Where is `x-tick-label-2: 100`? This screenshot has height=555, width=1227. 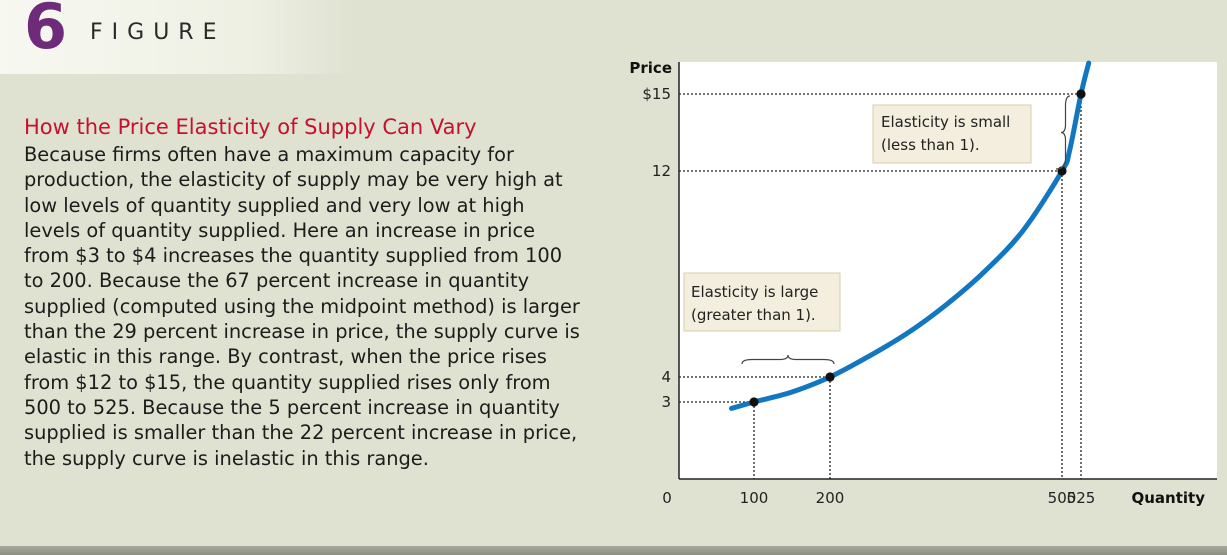 x-tick-label-2: 100 is located at coordinates (754, 498).